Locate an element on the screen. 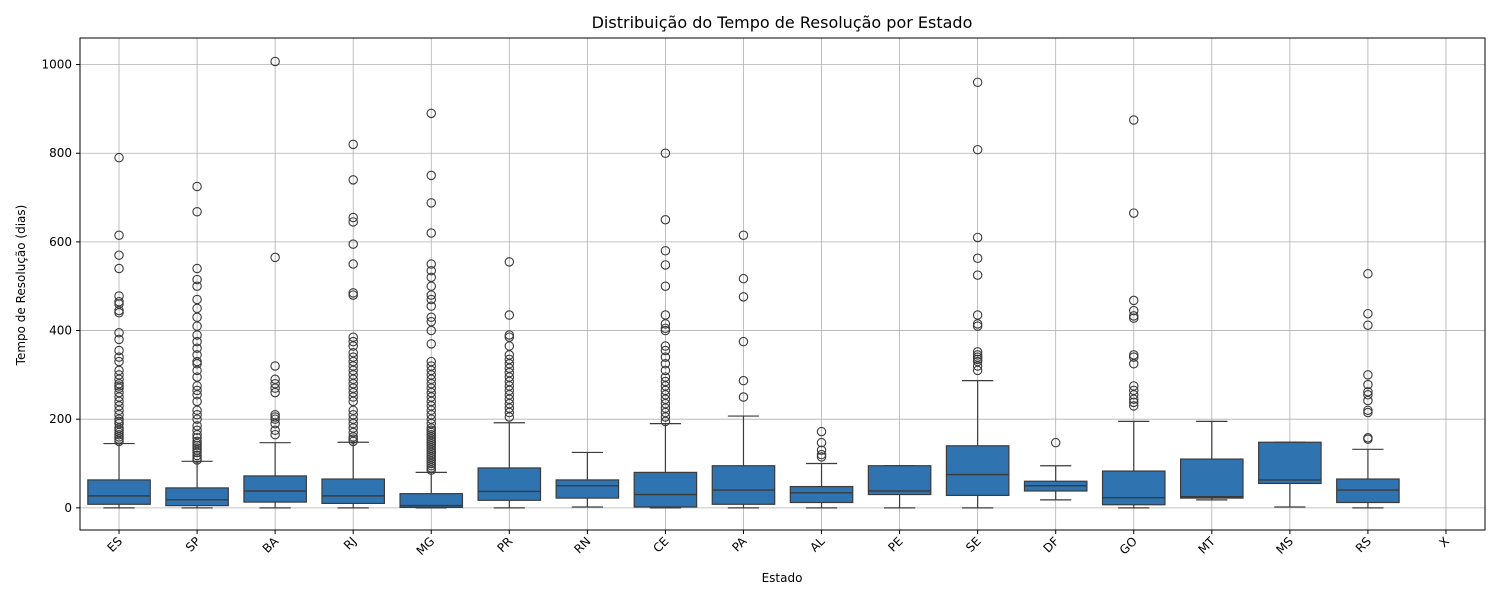 This screenshot has width=1500, height=600. box-group-pe is located at coordinates (899, 487).